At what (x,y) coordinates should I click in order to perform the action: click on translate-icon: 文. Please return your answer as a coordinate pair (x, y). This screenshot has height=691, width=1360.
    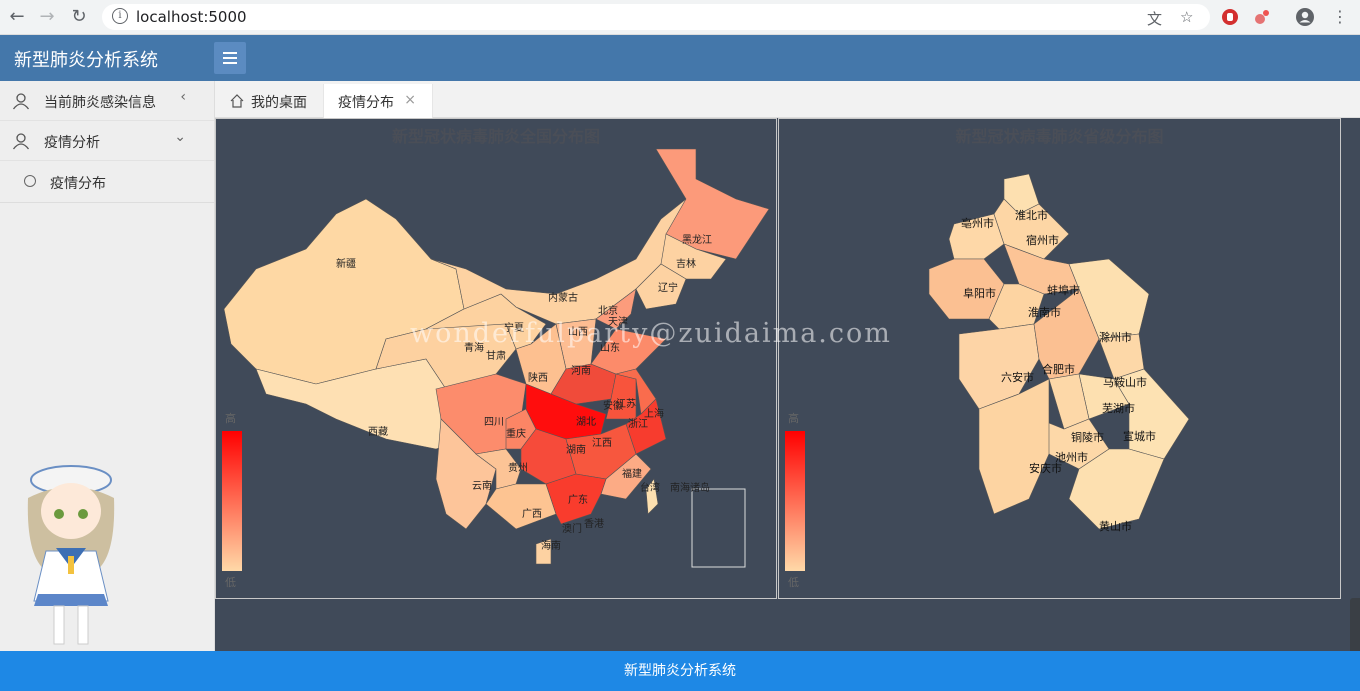
    Looking at the image, I should click on (1155, 19).